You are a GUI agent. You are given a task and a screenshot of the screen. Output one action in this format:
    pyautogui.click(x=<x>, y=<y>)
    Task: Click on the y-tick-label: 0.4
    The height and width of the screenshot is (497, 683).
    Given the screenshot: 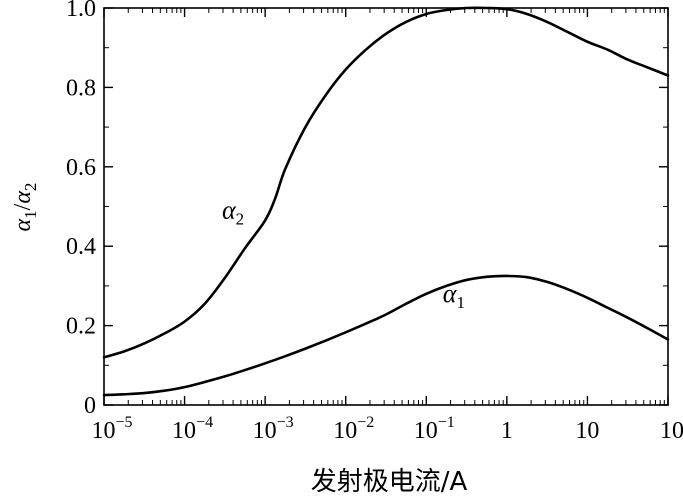 What is the action you would take?
    pyautogui.click(x=81, y=247)
    